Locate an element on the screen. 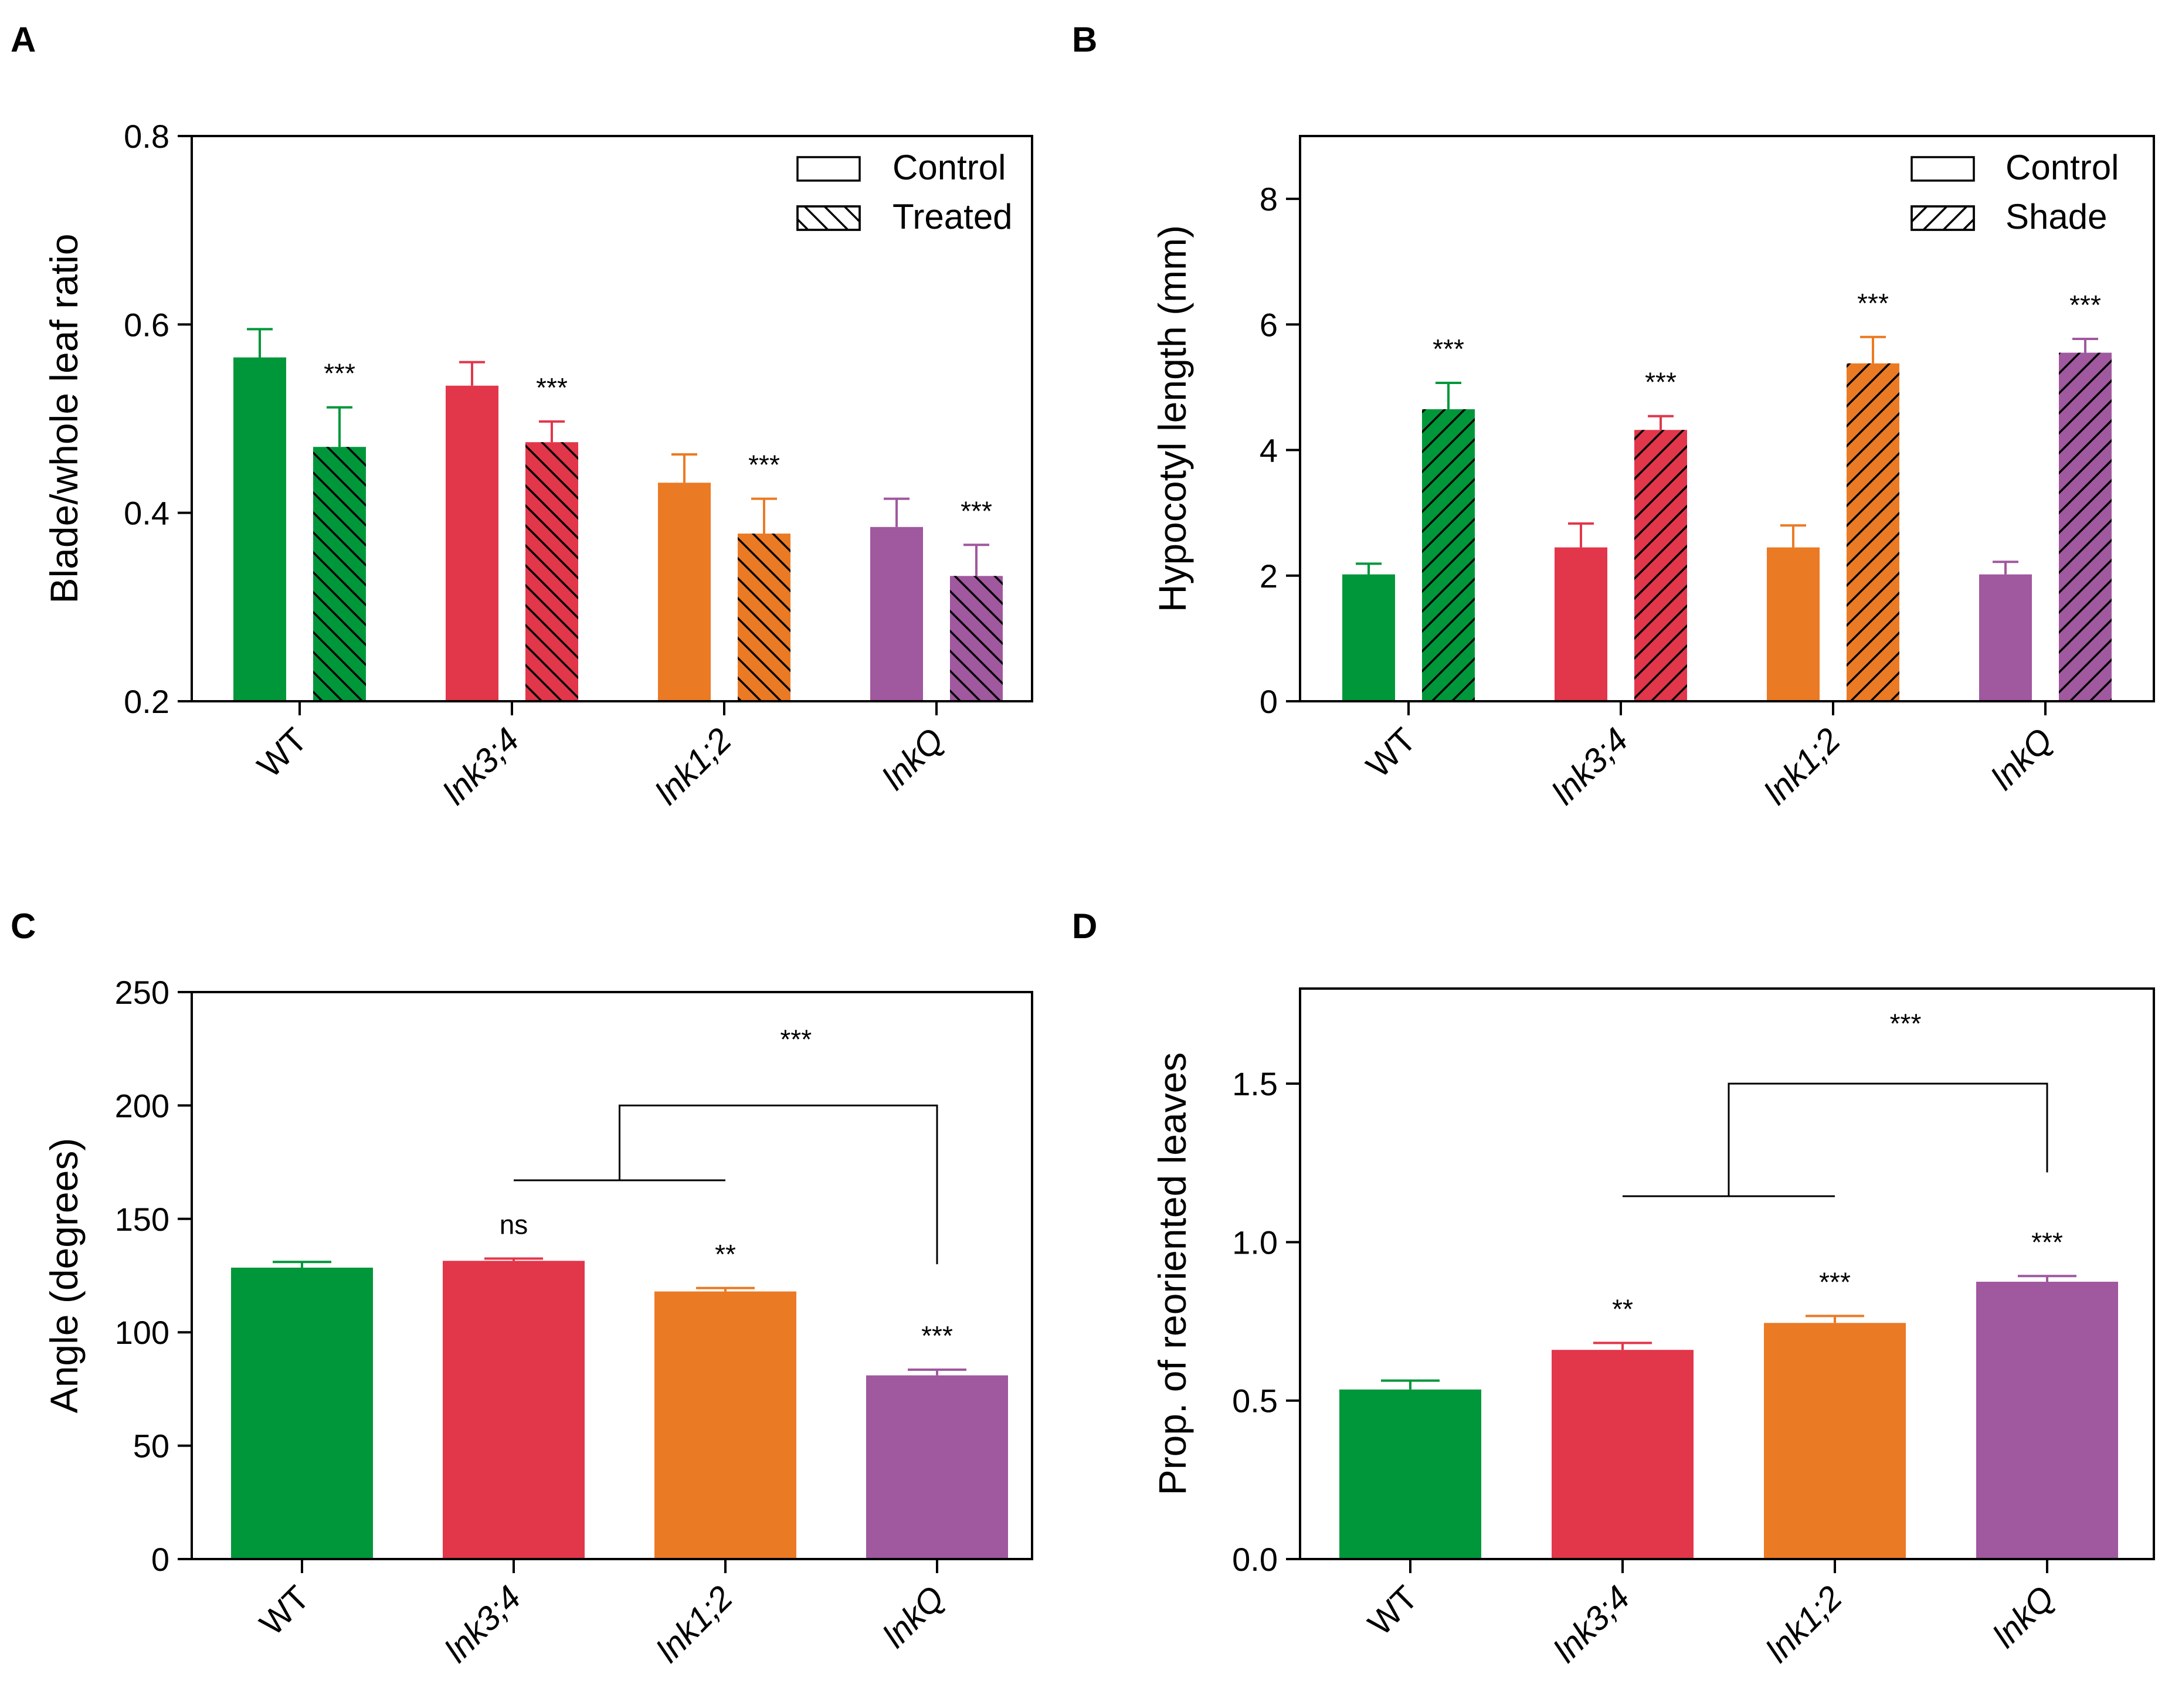 Image resolution: width=2165 pixels, height=1708 pixels. error-bar-wt-treated is located at coordinates (339, 426).